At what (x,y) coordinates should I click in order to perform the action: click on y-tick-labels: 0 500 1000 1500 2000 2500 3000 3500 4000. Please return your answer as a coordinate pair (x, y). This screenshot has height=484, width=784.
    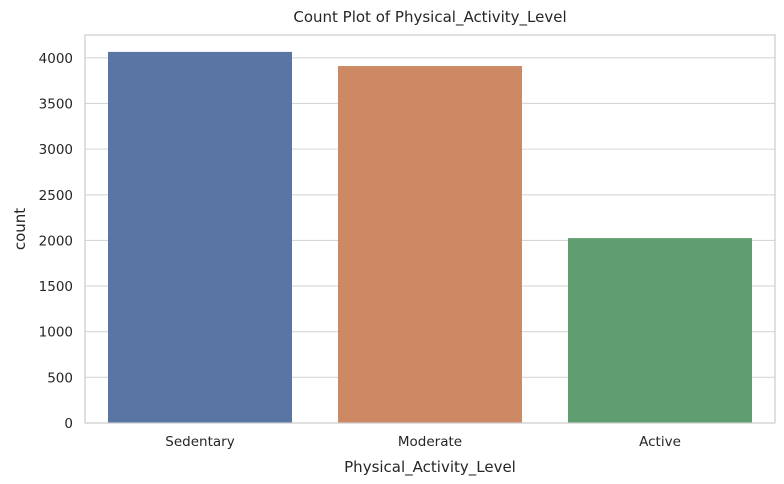
    Looking at the image, I should click on (56, 241).